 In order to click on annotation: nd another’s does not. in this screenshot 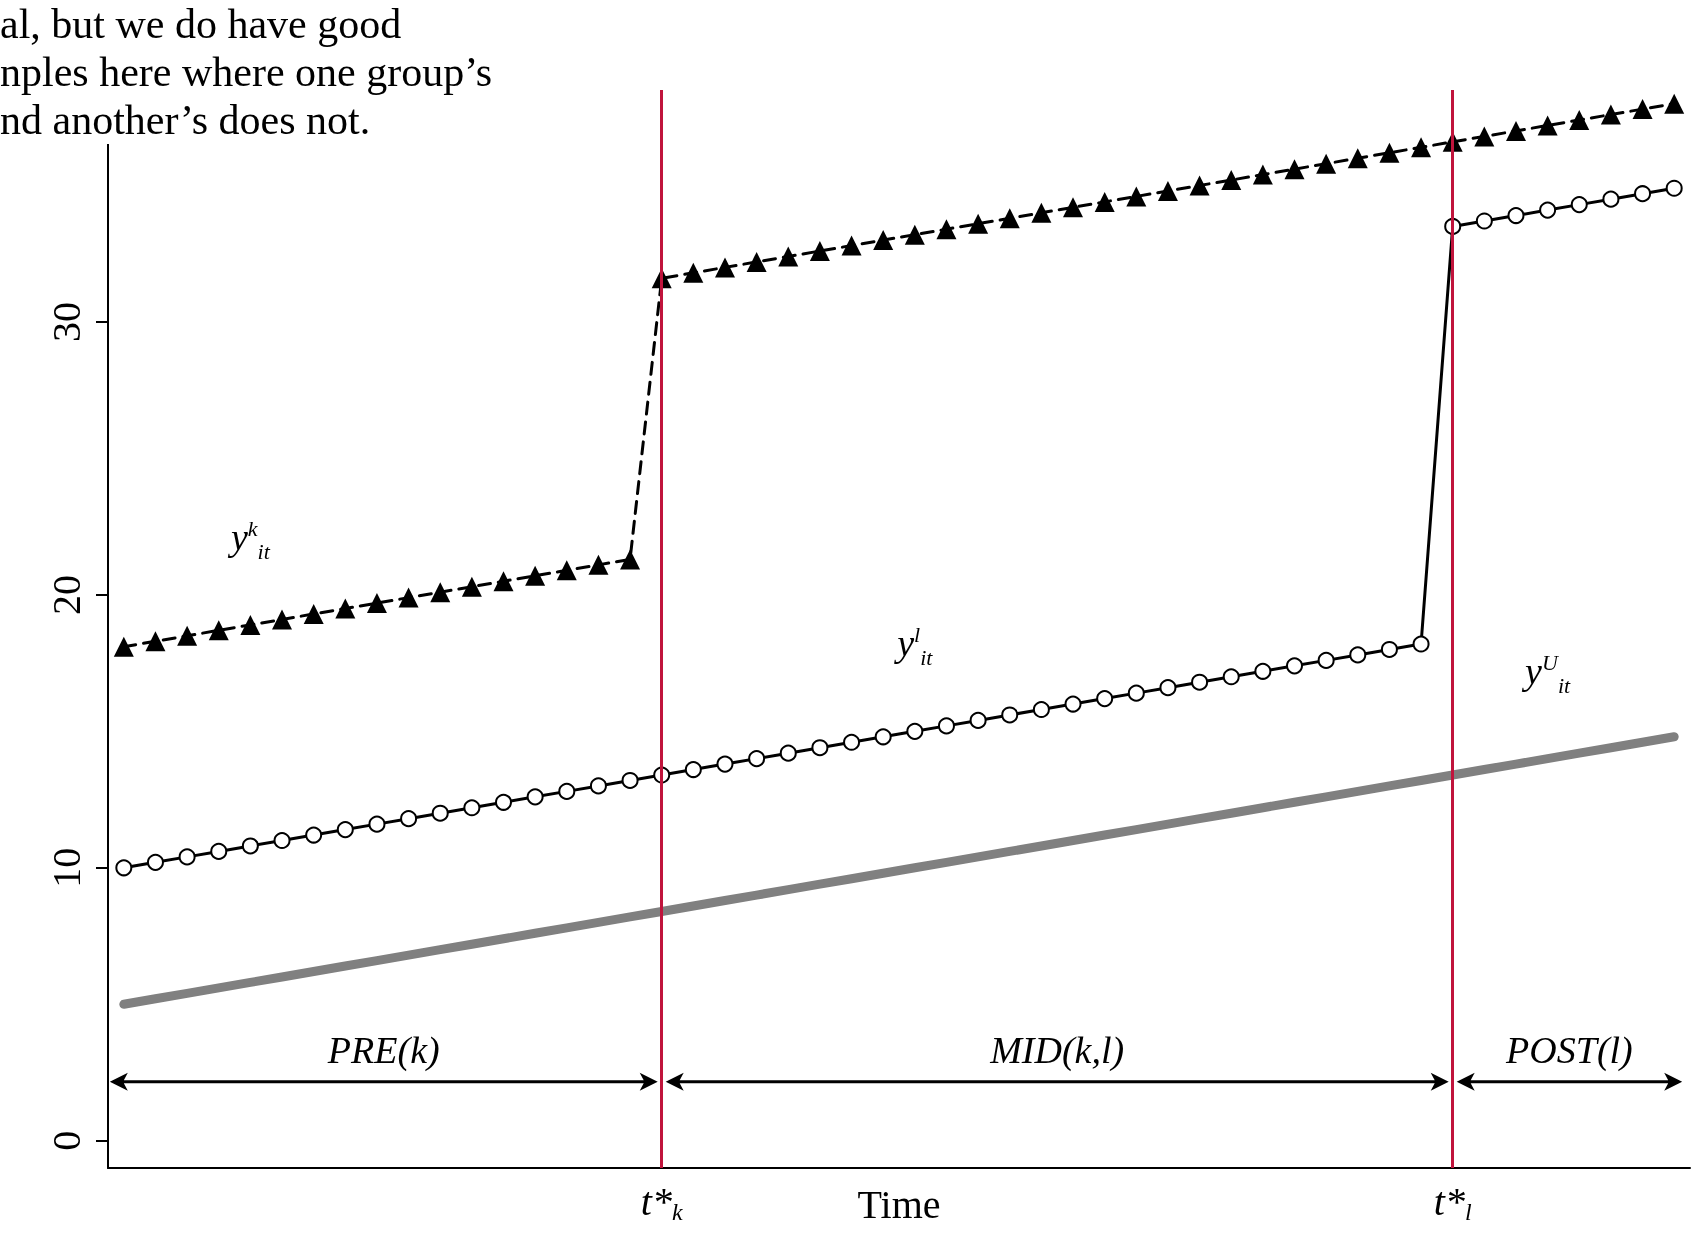, I will do `click(186, 120)`.